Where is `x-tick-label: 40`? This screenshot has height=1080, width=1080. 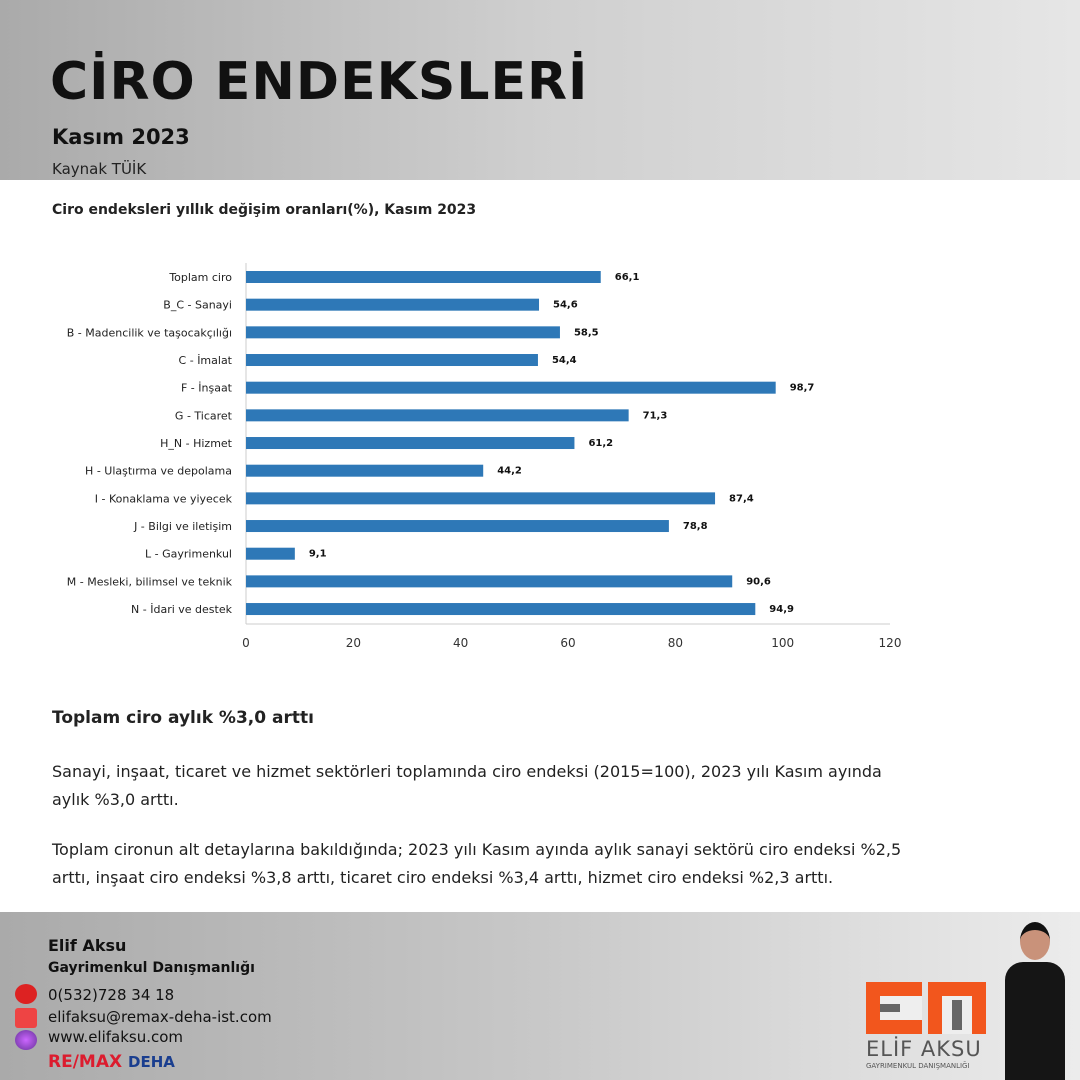 x-tick-label: 40 is located at coordinates (460, 643).